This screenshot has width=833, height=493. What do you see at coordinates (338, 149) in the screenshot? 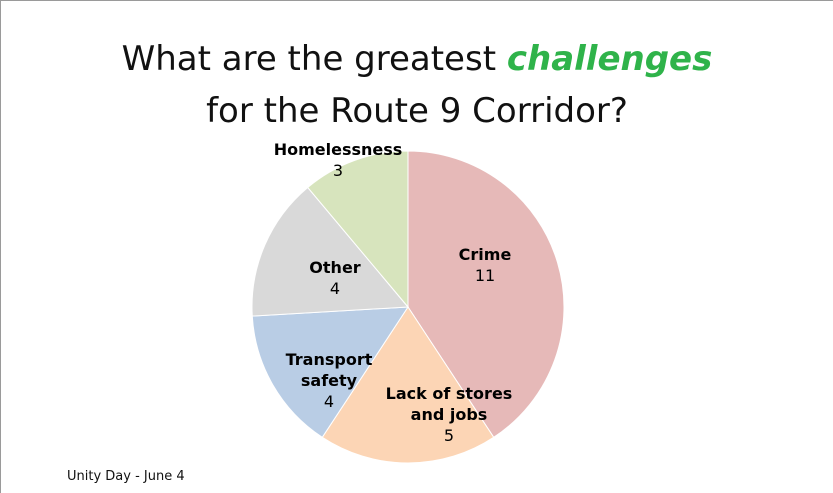
I see `category-label: Homelessness` at bounding box center [338, 149].